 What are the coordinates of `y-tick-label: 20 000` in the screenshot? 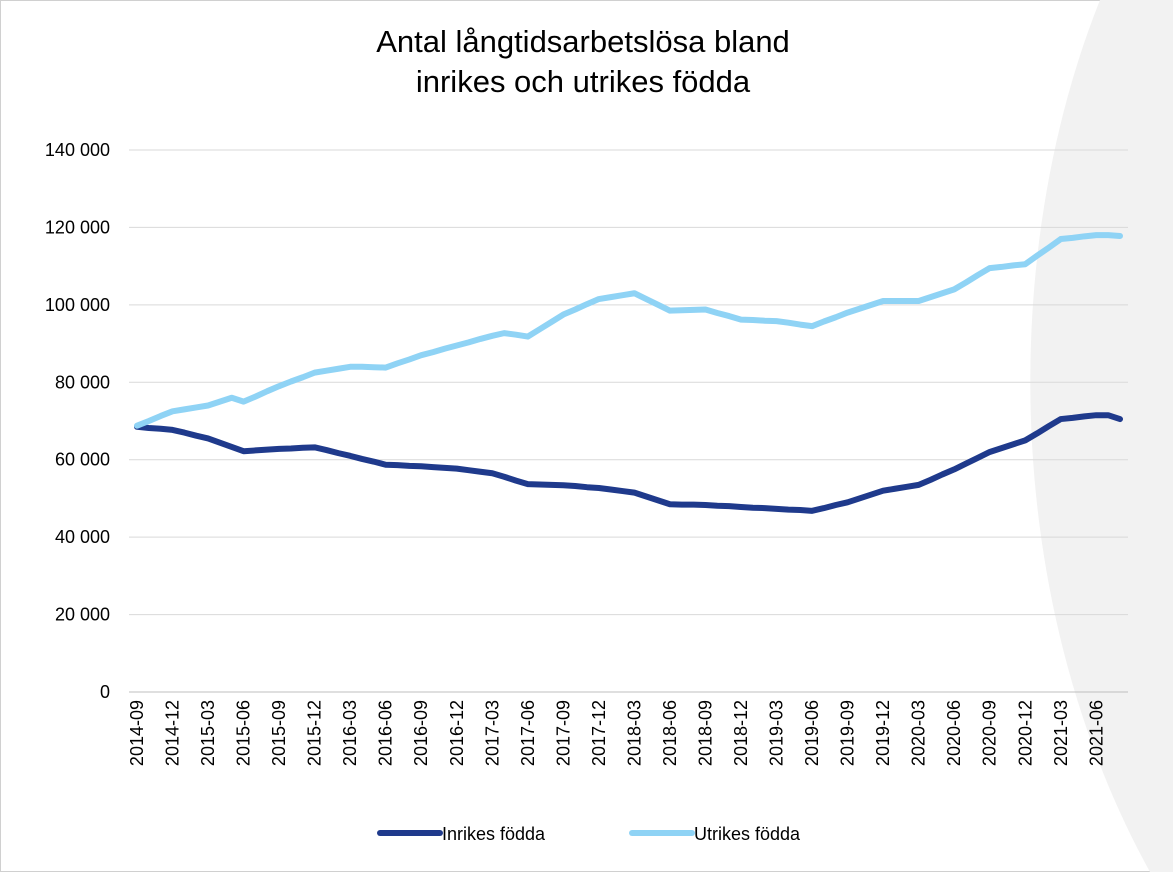 It's located at (82, 615).